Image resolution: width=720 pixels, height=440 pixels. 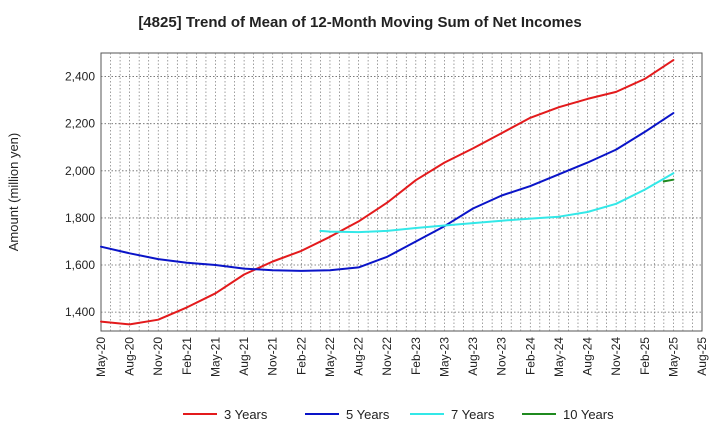 I want to click on x-tick-label: May-20, so click(x=101, y=357).